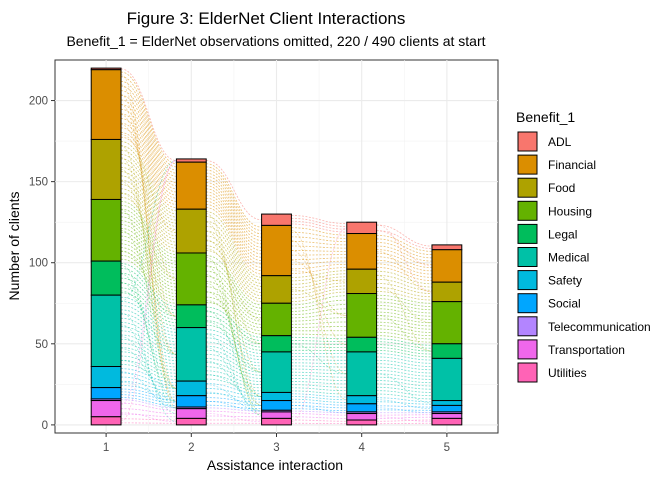  I want to click on bar-segment-food, so click(447, 292).